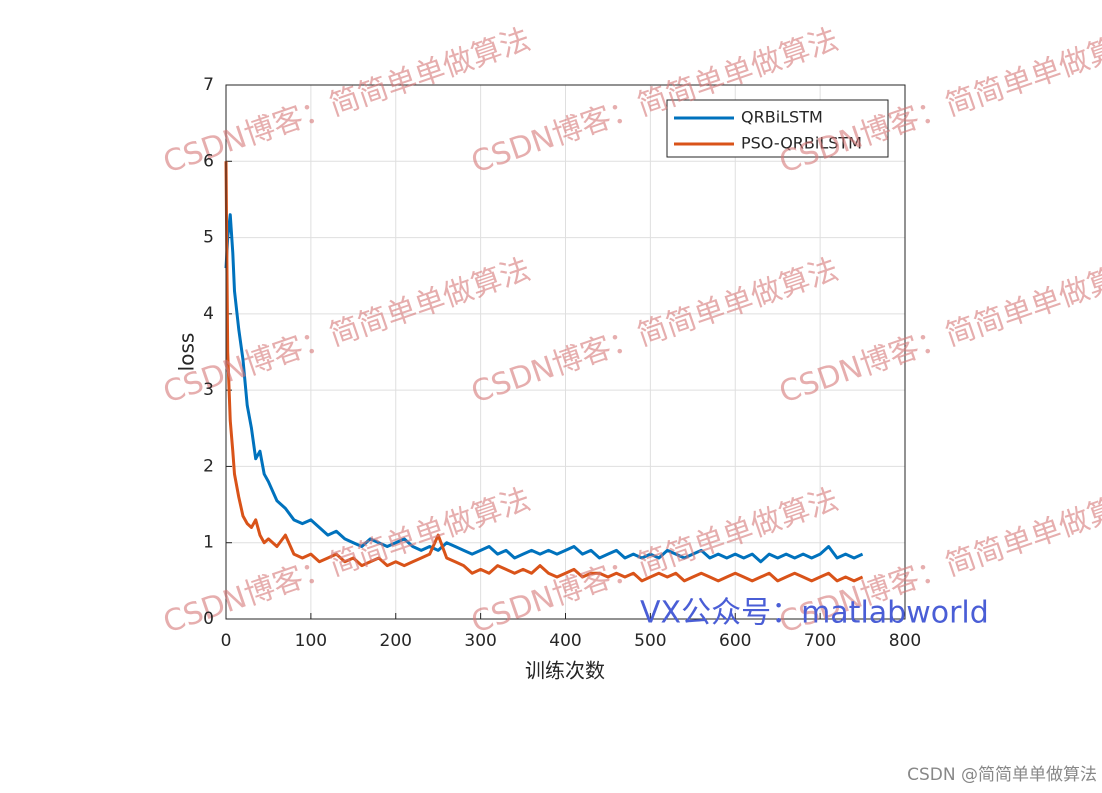 This screenshot has width=1102, height=793. What do you see at coordinates (226, 641) in the screenshot?
I see `x-tick-label: 0` at bounding box center [226, 641].